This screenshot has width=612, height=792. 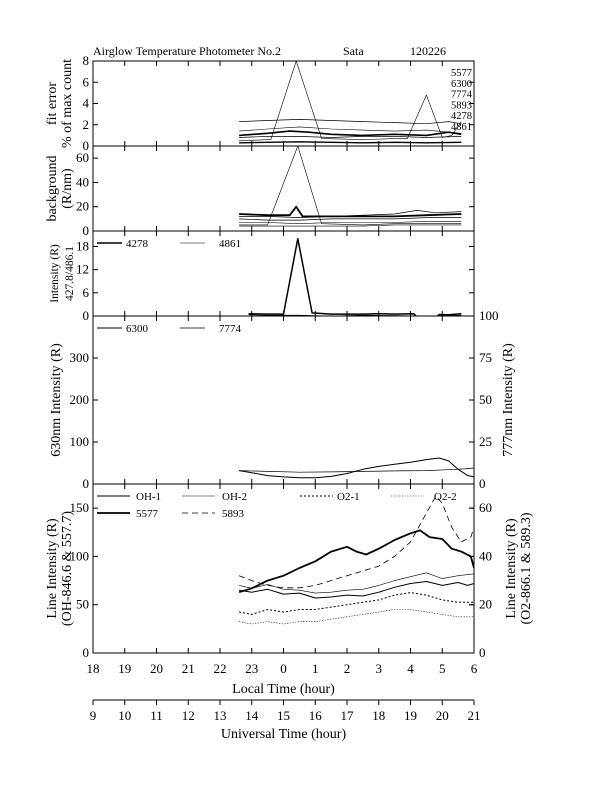 I want to click on y-axis-label: 427.8/486.1, so click(x=70, y=273).